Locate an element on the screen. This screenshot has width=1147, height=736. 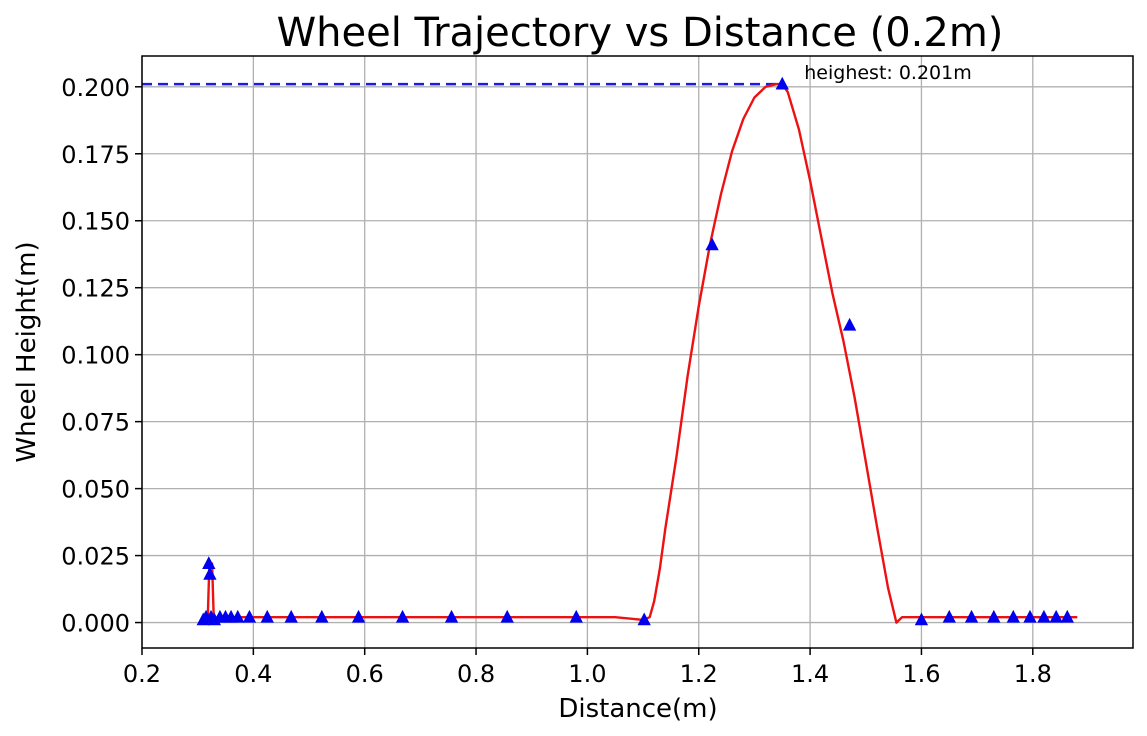
y-tick-label: 0.075 is located at coordinates (95, 423).